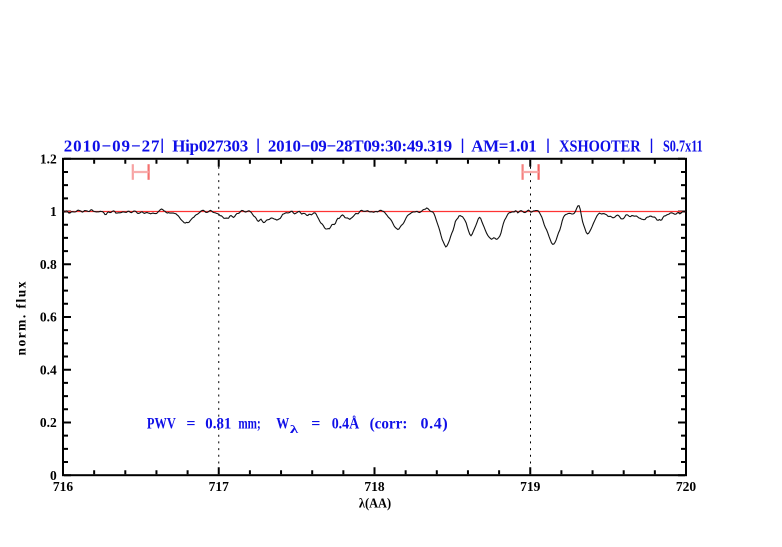 This screenshot has width=782, height=547. What do you see at coordinates (389, 423) in the screenshot?
I see `svg-text: (corr:` at bounding box center [389, 423].